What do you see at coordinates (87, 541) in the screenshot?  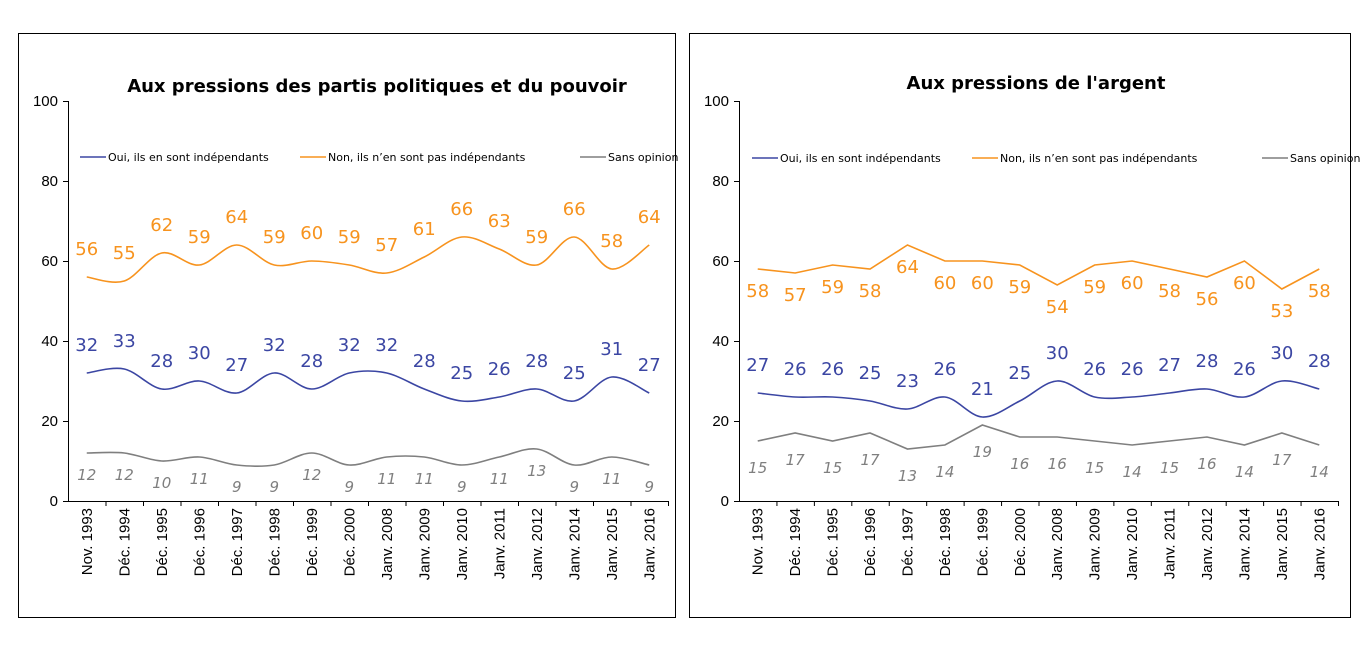 I see `x-tick-label: Nov. 1993` at bounding box center [87, 541].